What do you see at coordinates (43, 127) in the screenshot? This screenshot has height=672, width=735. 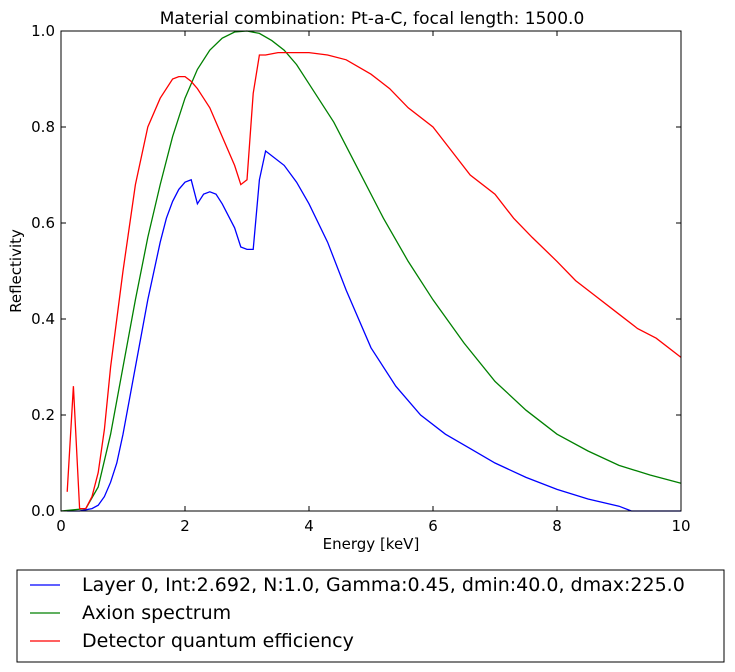 I see `y-tick-label: 0.8` at bounding box center [43, 127].